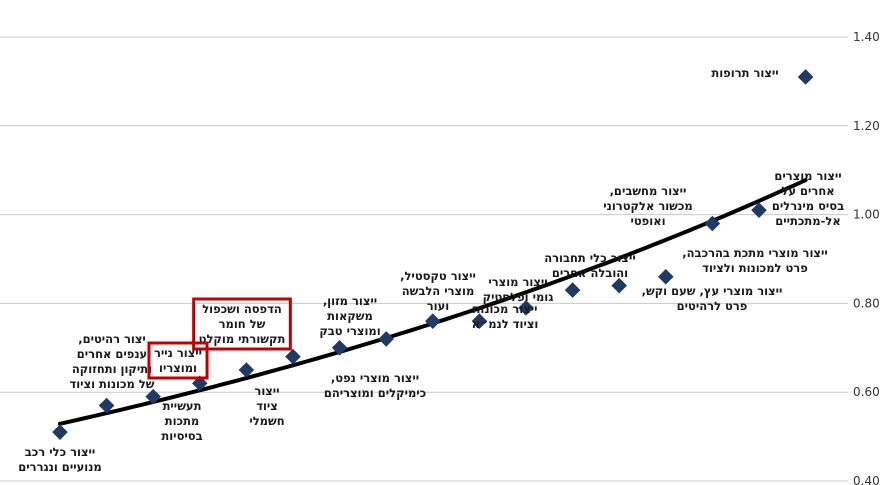  What do you see at coordinates (648, 191) in the screenshot?
I see `point-label-line: ייצור מחשבים,` at bounding box center [648, 191].